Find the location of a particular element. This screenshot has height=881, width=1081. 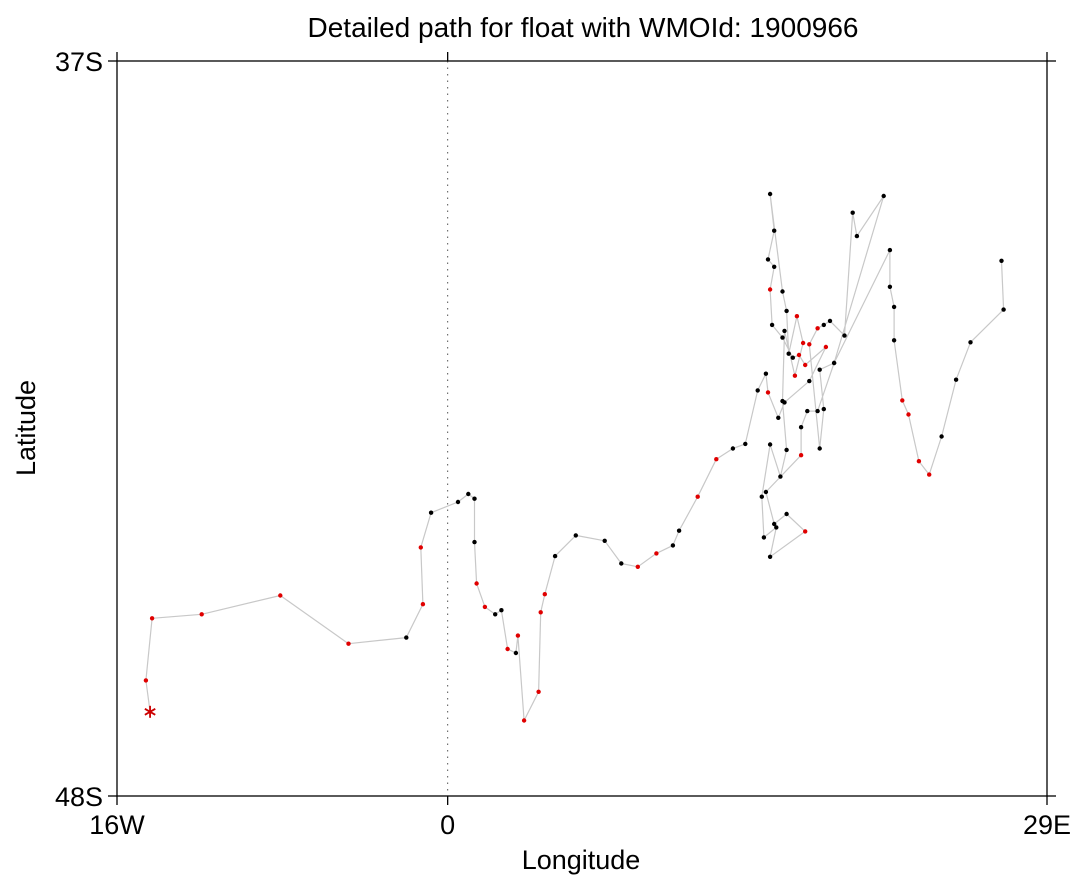

start-marker-center is located at coordinates (150, 712).